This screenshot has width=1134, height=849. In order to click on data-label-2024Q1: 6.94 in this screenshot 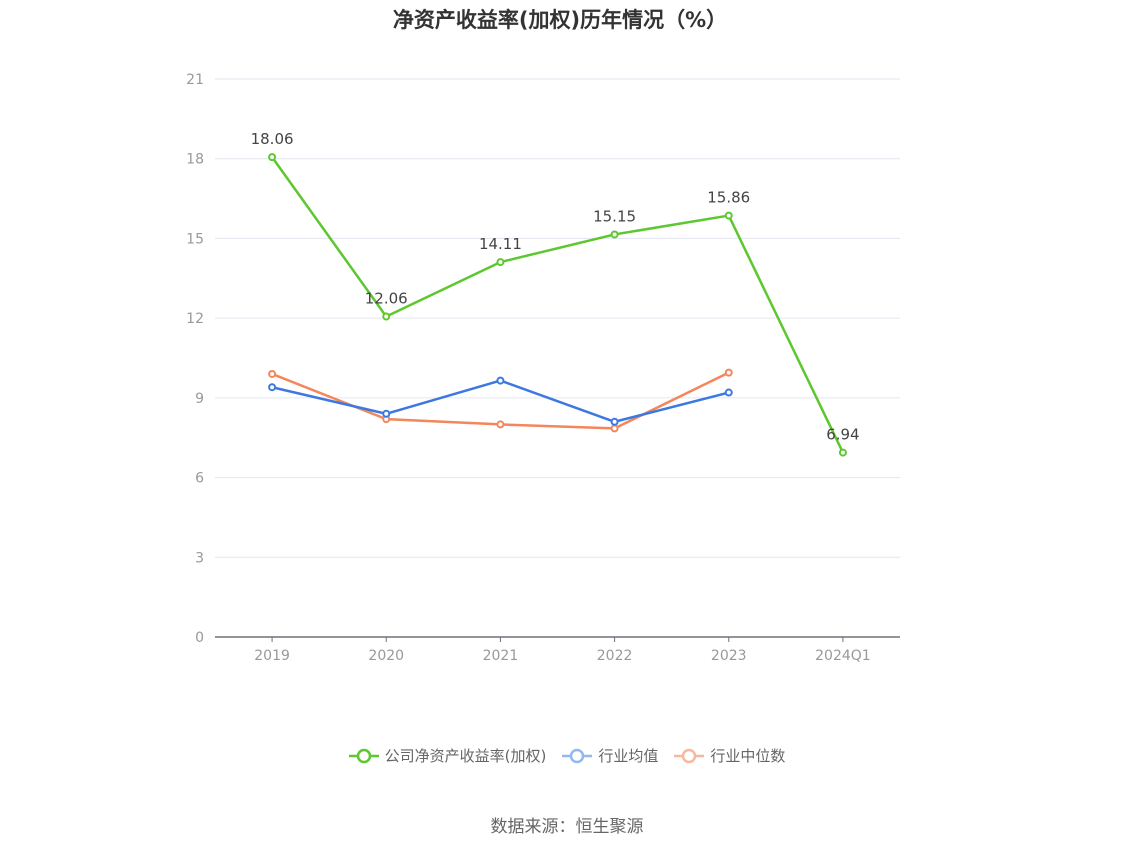, I will do `click(842, 435)`.